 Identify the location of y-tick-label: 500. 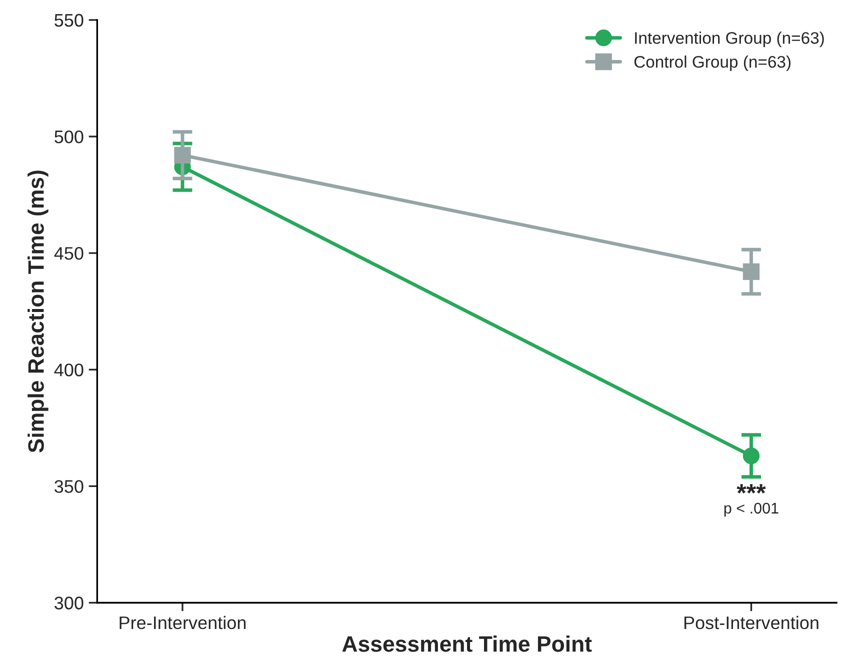
(69, 137).